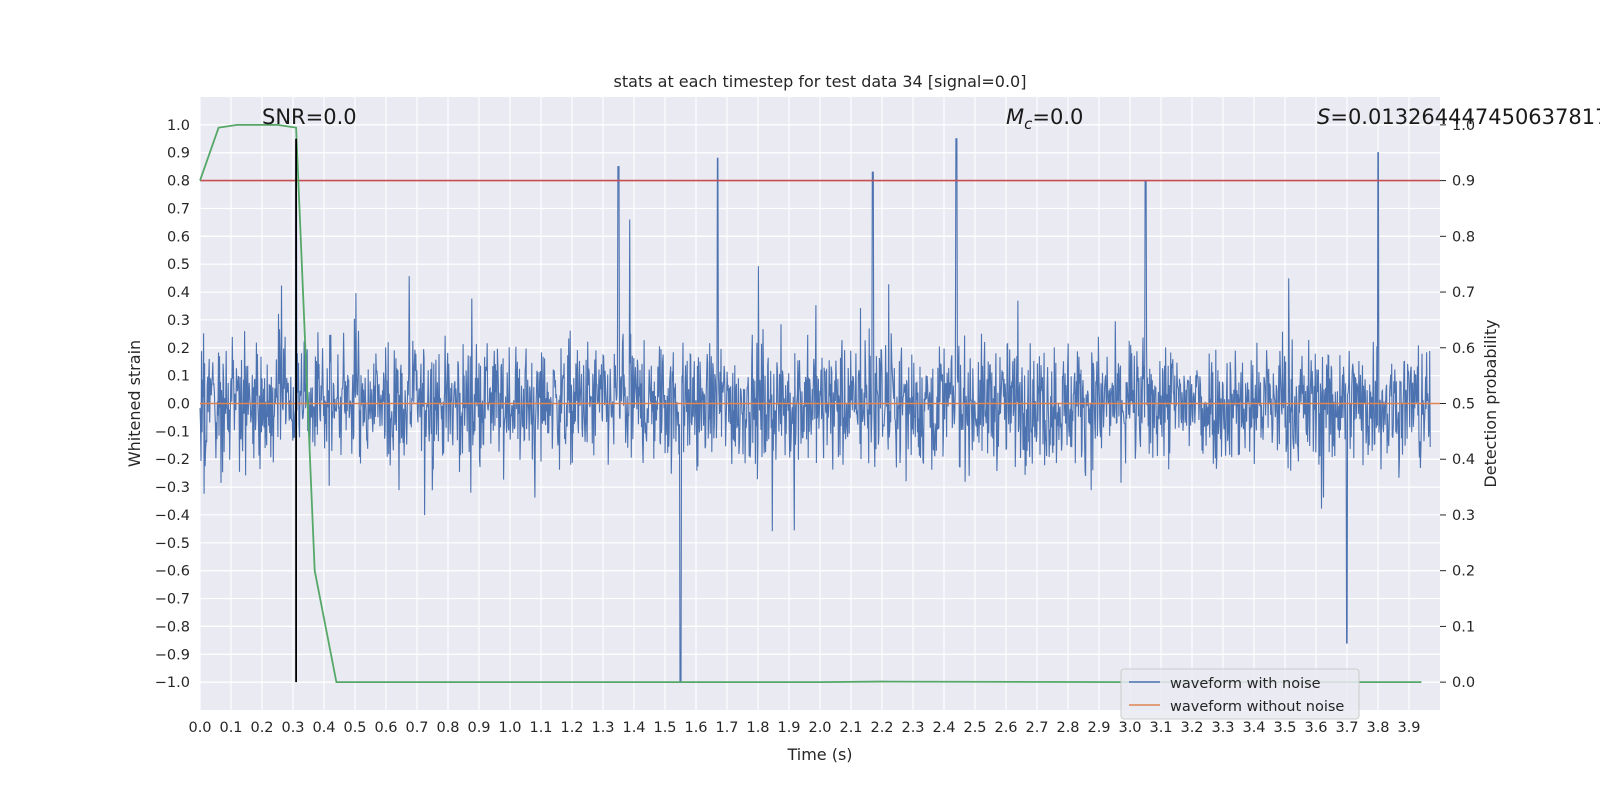 The height and width of the screenshot is (800, 1600). I want to click on y-tick-label: 0.2, so click(178, 349).